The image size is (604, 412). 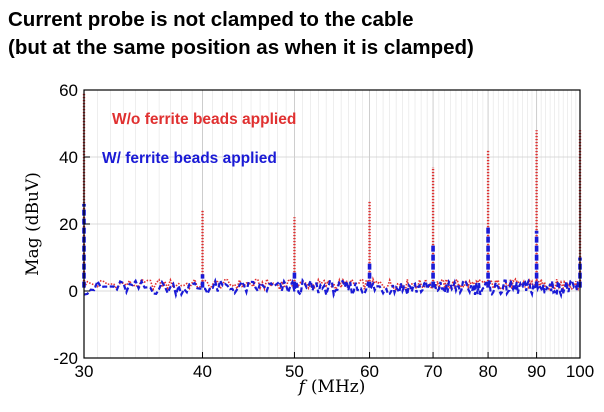 I want to click on x-tick-label: 40, so click(x=202, y=371).